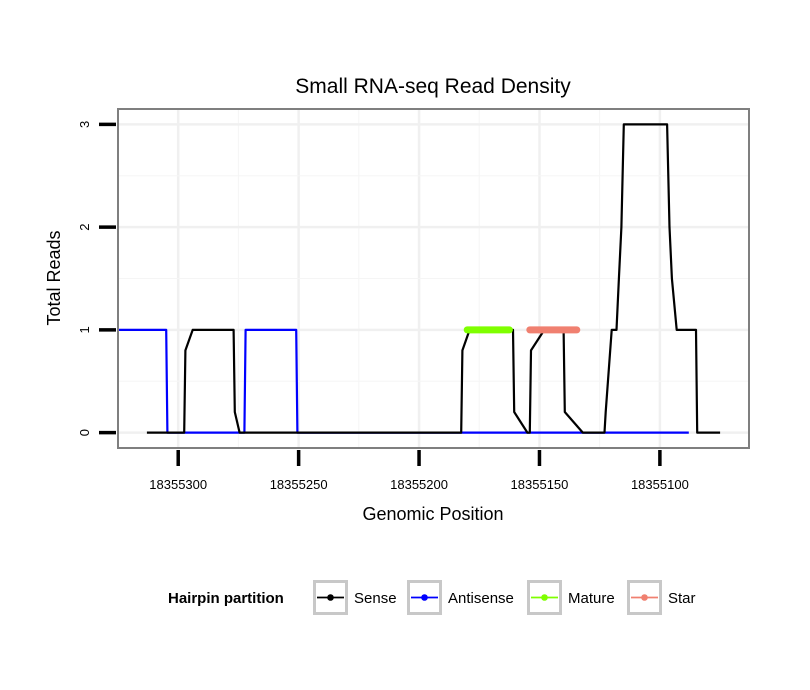 Image resolution: width=810 pixels, height=690 pixels. I want to click on legend-item-sense: Sense, so click(355, 597).